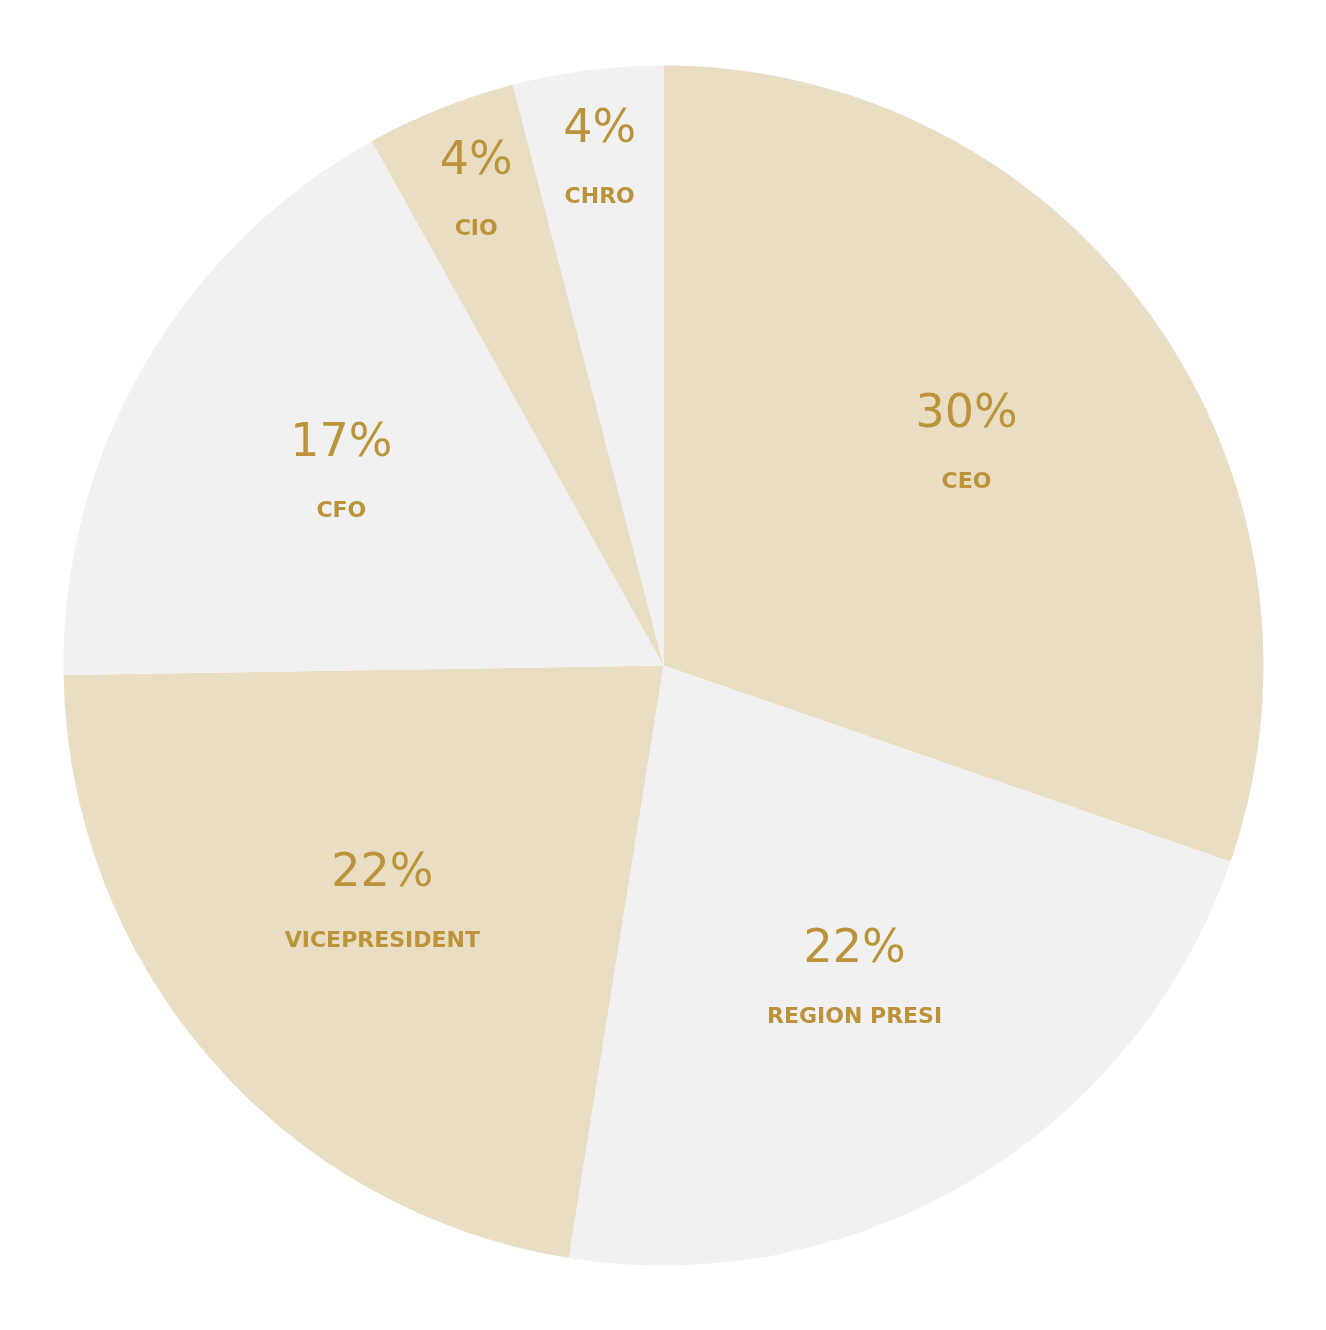  I want to click on data-label: 30%, so click(966, 410).